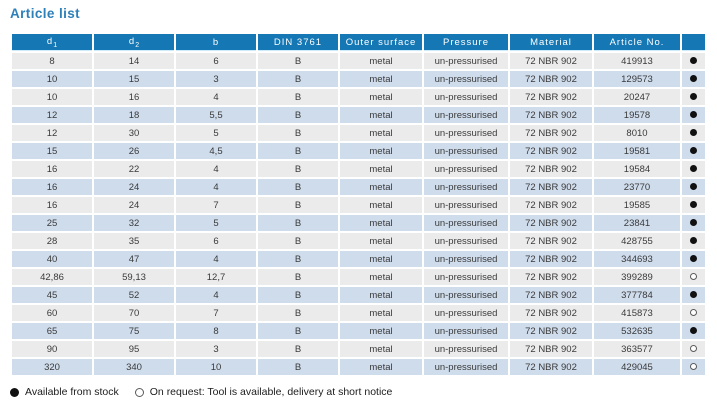  Describe the element at coordinates (693, 349) in the screenshot. I see `stock-open-icon` at that location.